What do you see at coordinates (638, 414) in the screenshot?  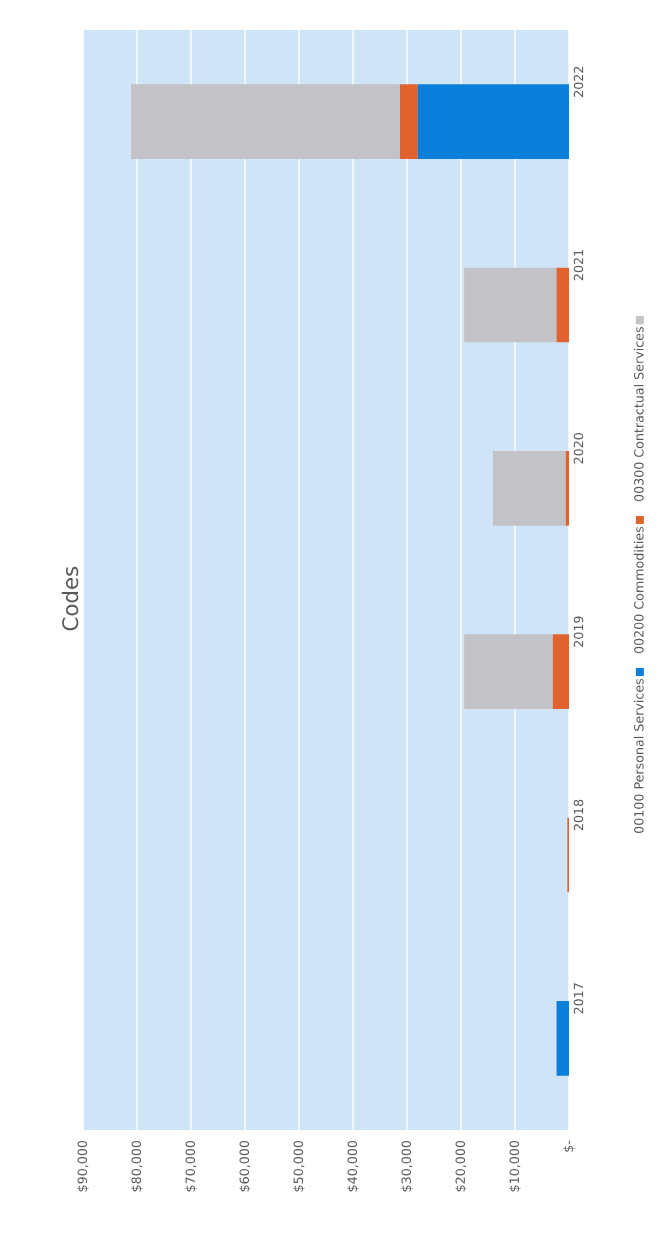 I see `legend-label: 00300 Contractual Services` at bounding box center [638, 414].